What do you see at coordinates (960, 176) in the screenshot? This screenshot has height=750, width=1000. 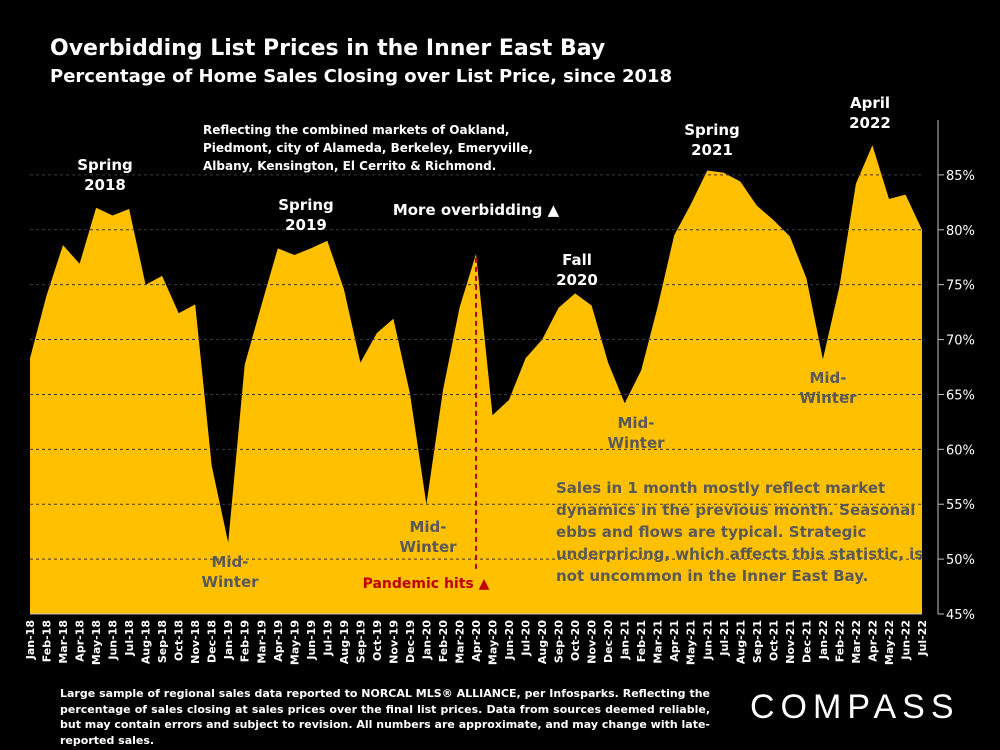 I see `y-tick-label: 85%` at bounding box center [960, 176].